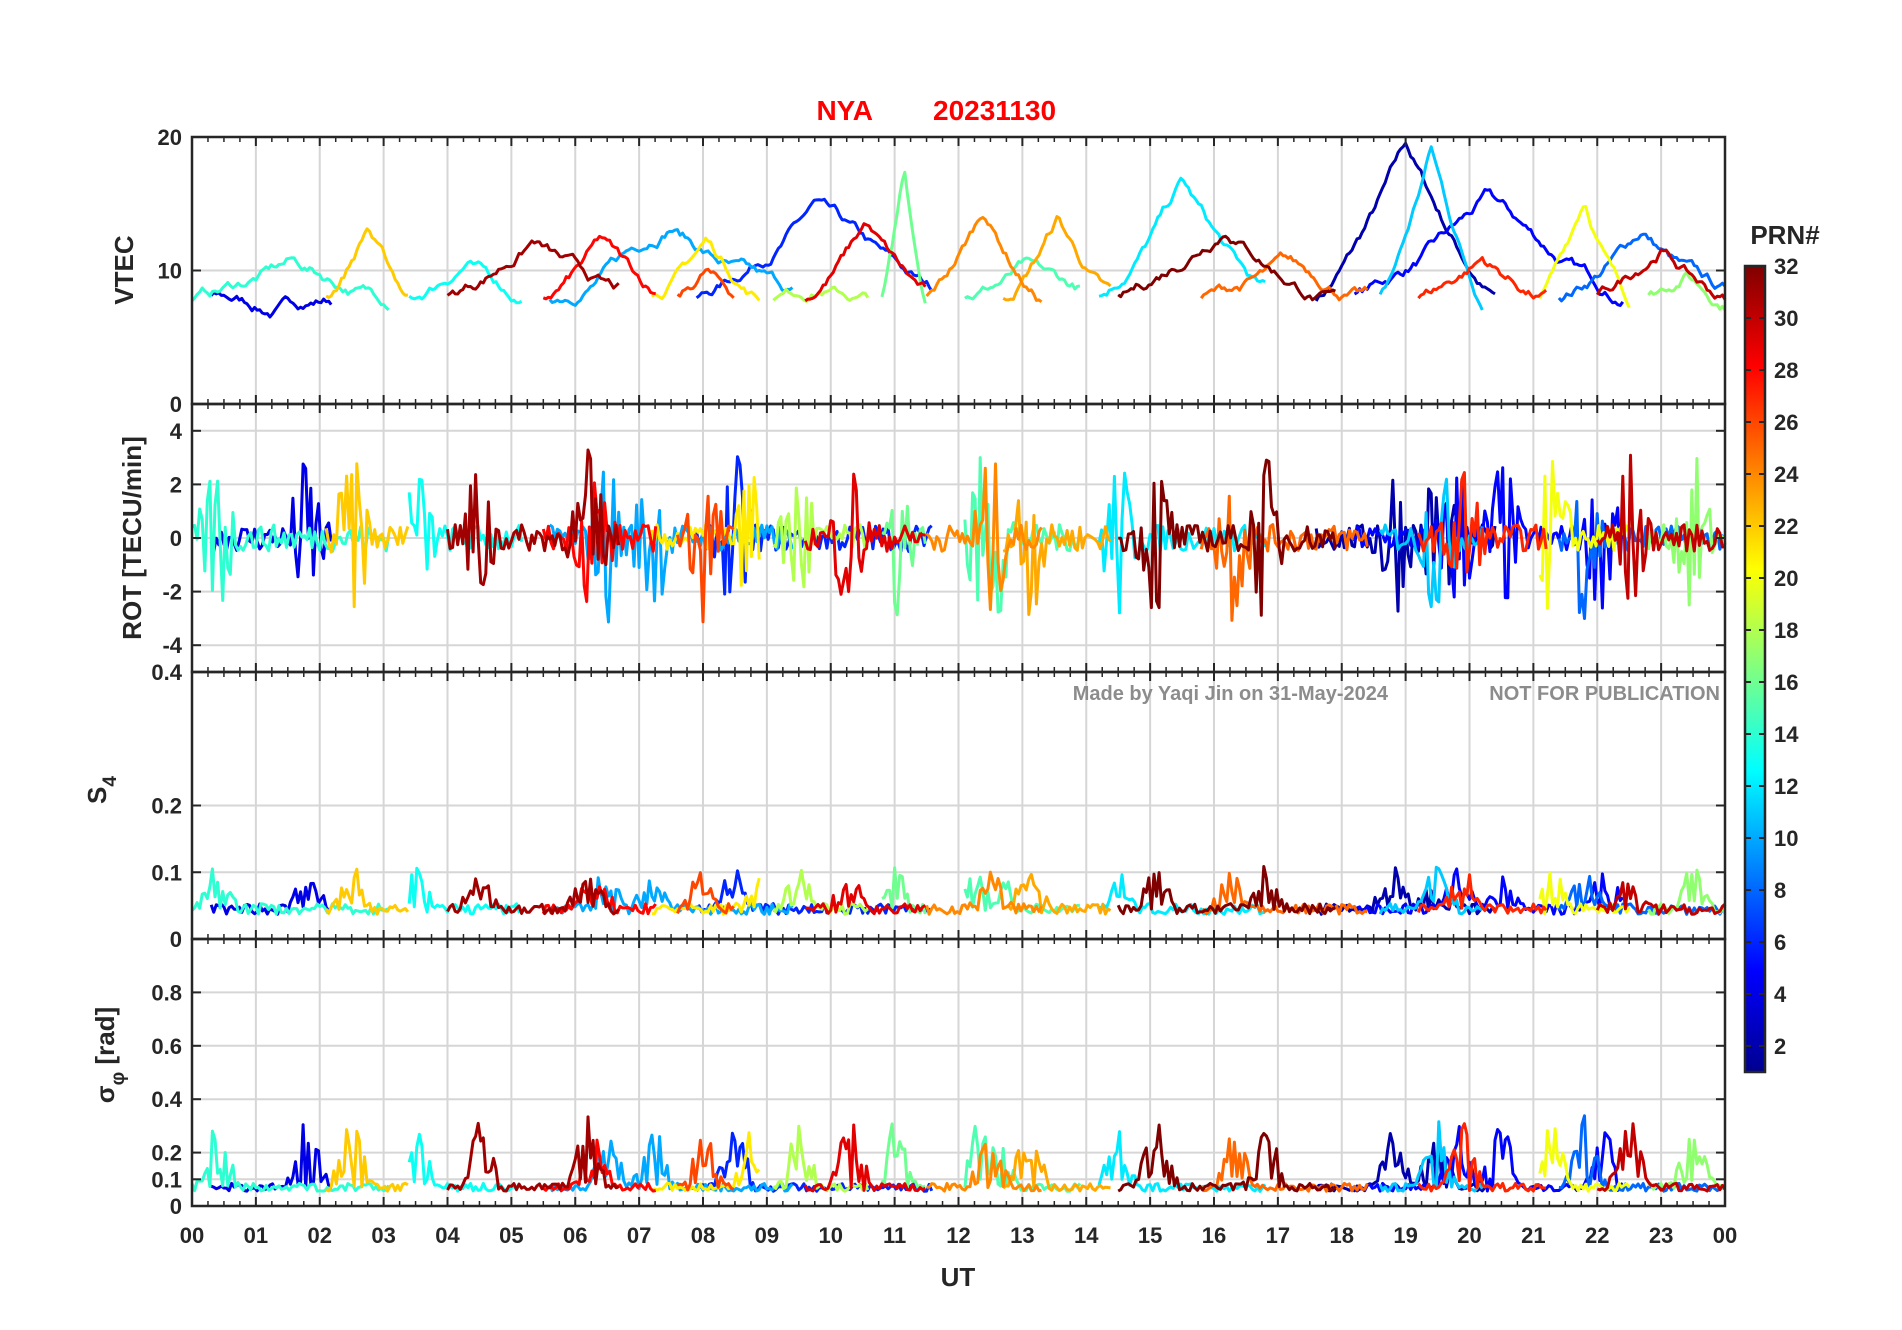  I want to click on x-tick-label: 01, so click(256, 1235).